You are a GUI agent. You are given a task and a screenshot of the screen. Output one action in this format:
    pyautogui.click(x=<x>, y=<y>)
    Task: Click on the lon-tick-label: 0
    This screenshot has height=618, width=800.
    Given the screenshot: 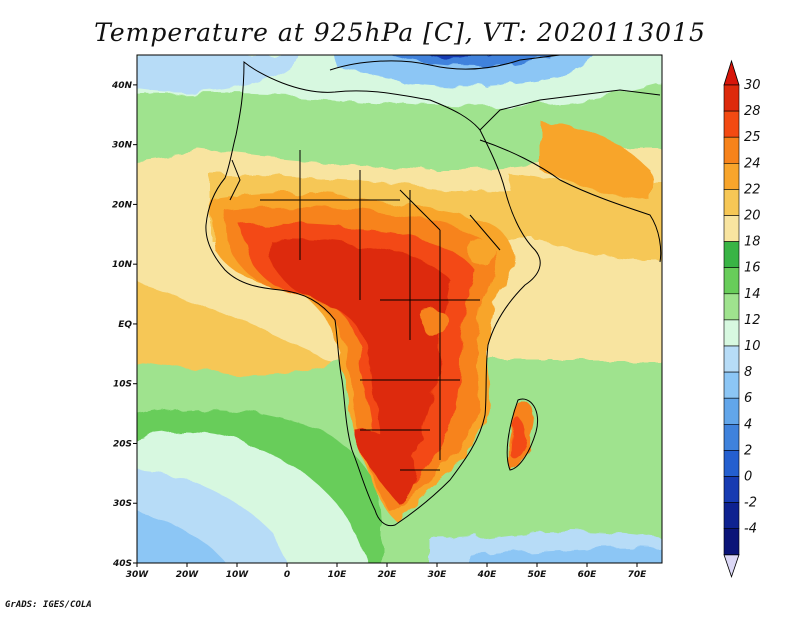 What is the action you would take?
    pyautogui.click(x=287, y=575)
    